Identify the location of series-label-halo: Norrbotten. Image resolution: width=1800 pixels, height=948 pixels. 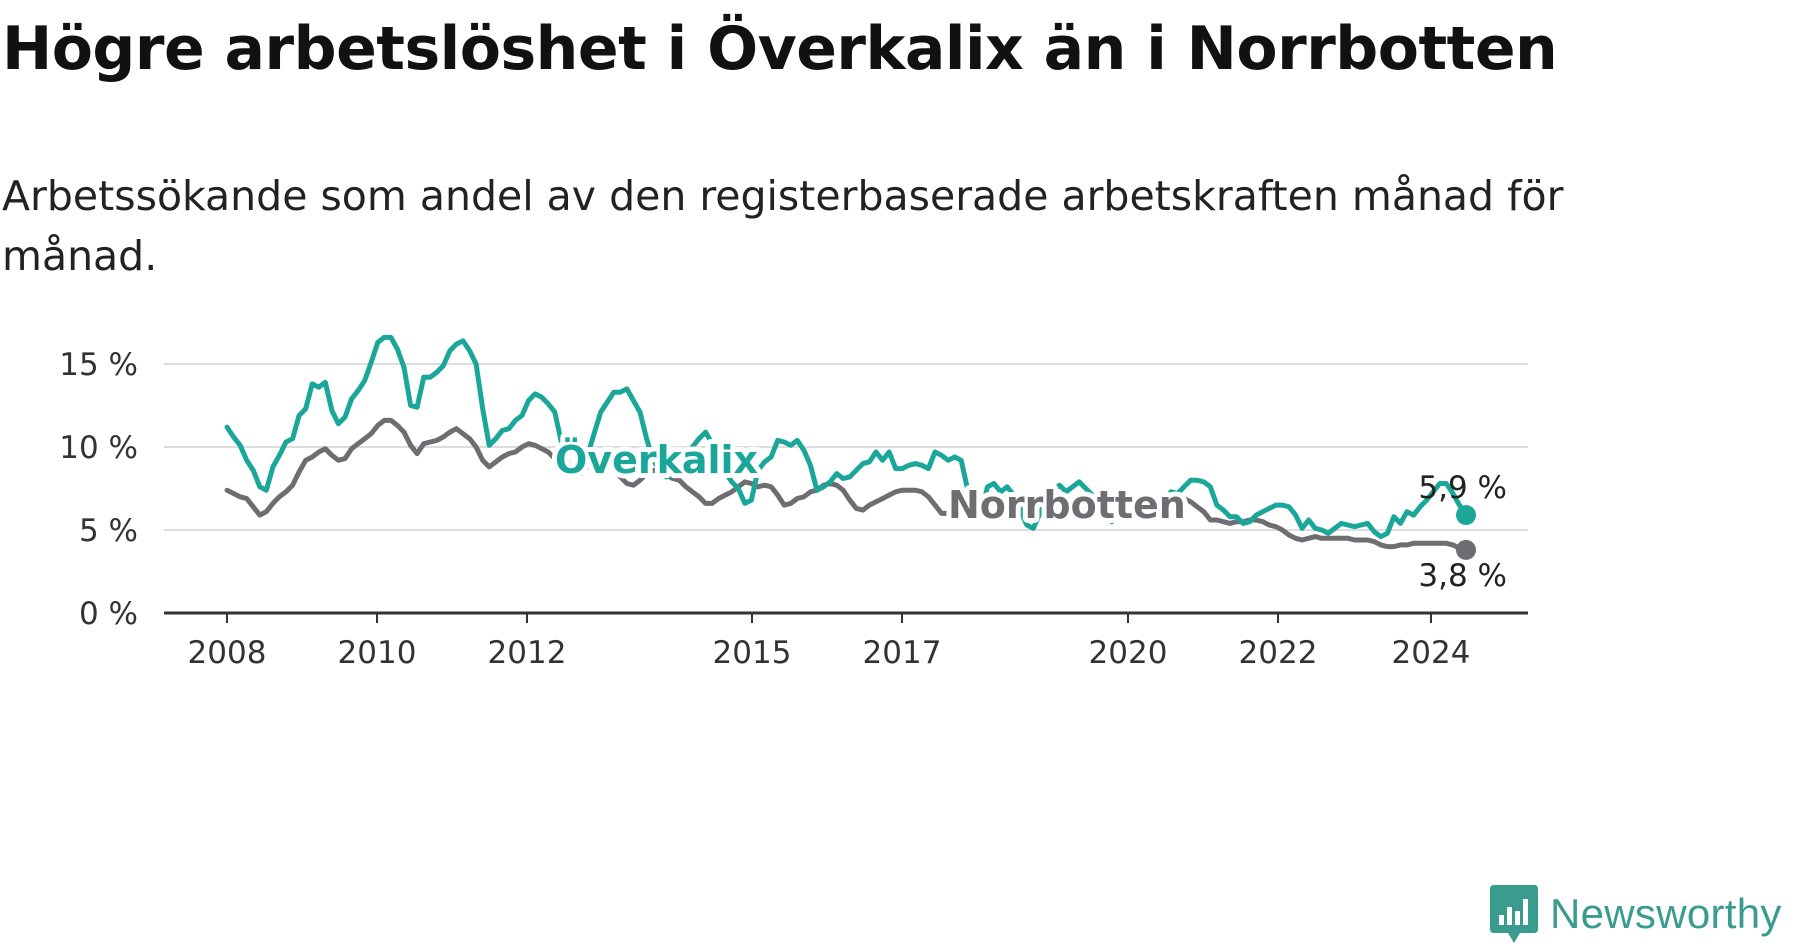
(1067, 505).